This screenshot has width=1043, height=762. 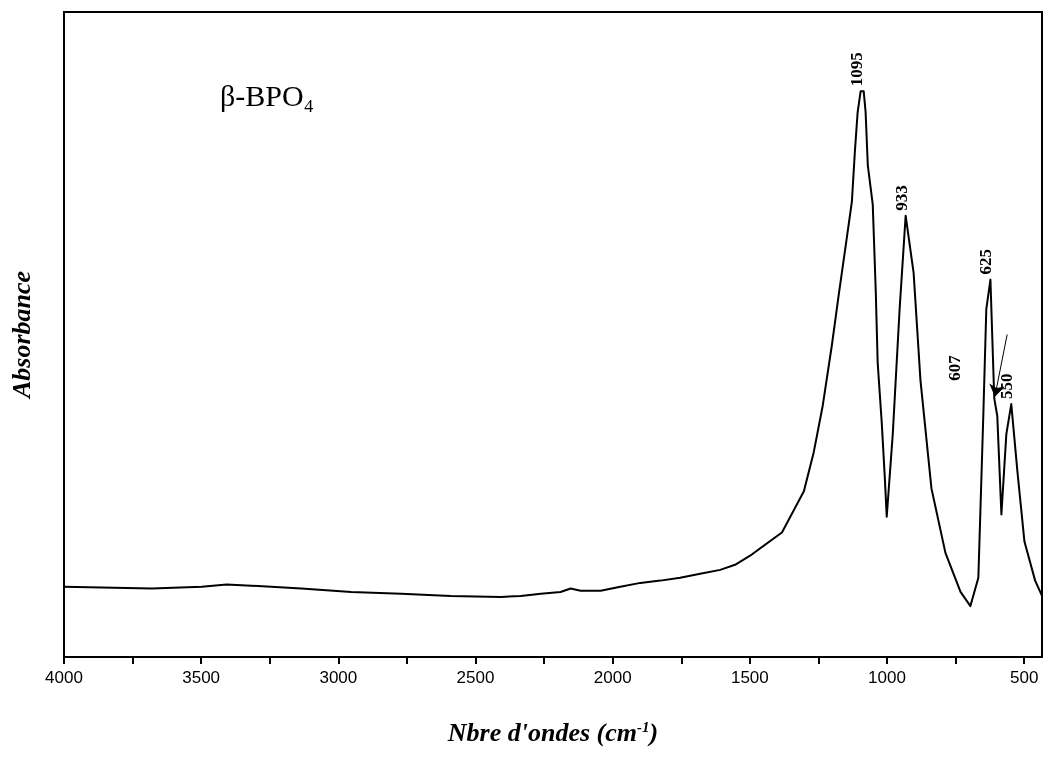 What do you see at coordinates (1006, 386) in the screenshot?
I see `annotation: 550` at bounding box center [1006, 386].